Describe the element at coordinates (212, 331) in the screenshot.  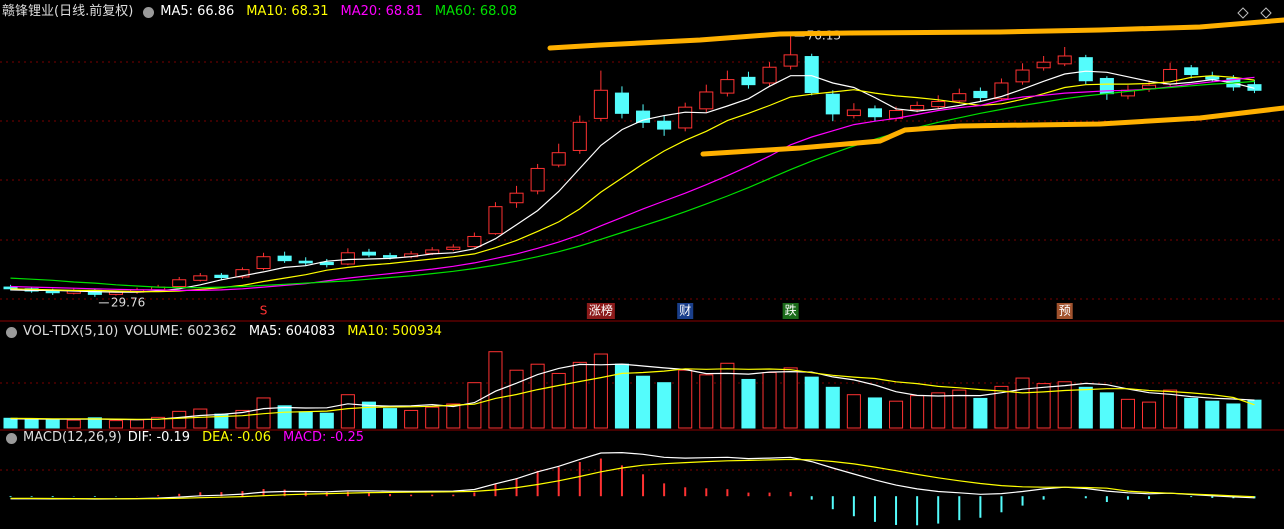
I see `legend-value: 602362` at that location.